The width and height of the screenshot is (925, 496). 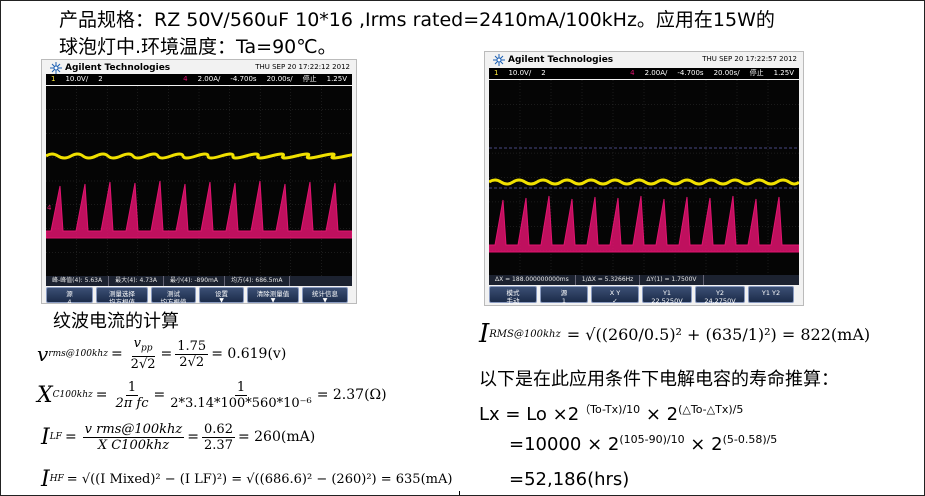 I want to click on measurement-item: 1/ΔX = 5.3266Hz, so click(x=608, y=280).